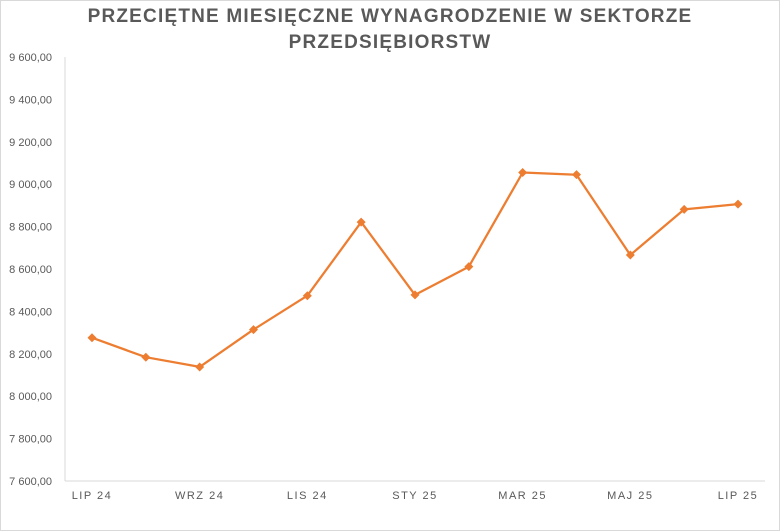 The height and width of the screenshot is (531, 780). What do you see at coordinates (738, 496) in the screenshot?
I see `x-tick-label: LIP 25` at bounding box center [738, 496].